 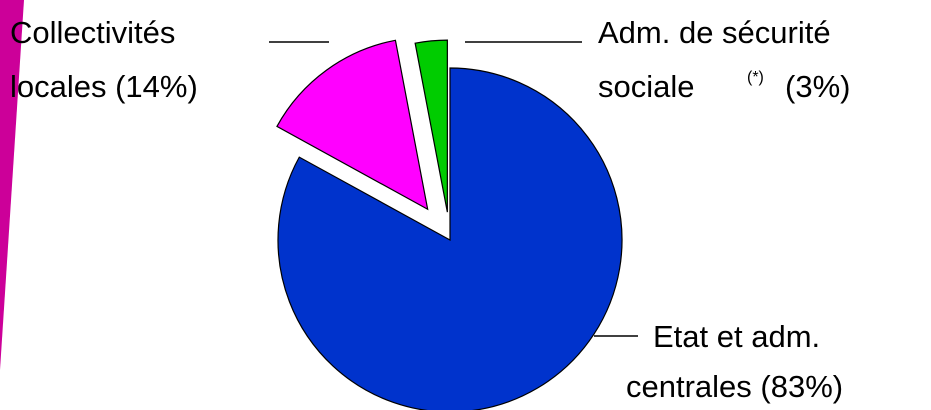 What do you see at coordinates (12, 185) in the screenshot?
I see `decorative-accent-band` at bounding box center [12, 185].